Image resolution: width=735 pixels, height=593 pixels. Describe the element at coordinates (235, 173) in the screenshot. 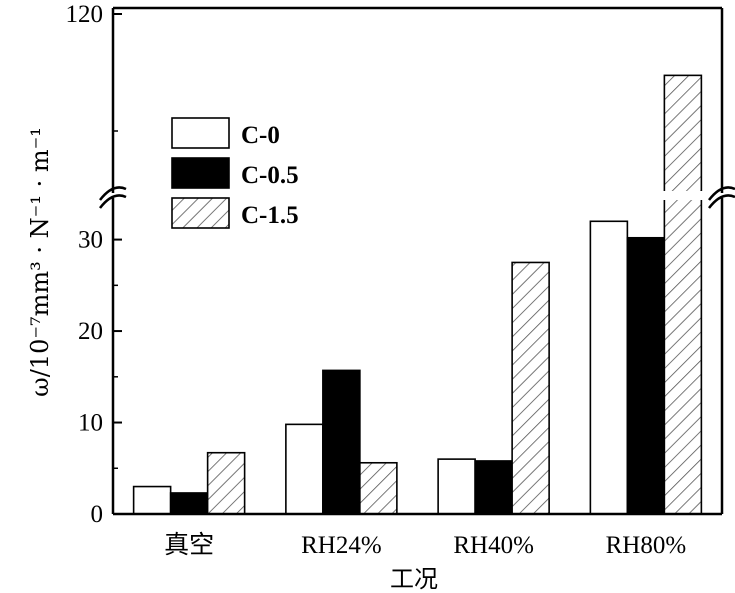

I see `legend: C-0 C-0.5 C-1.5` at that location.